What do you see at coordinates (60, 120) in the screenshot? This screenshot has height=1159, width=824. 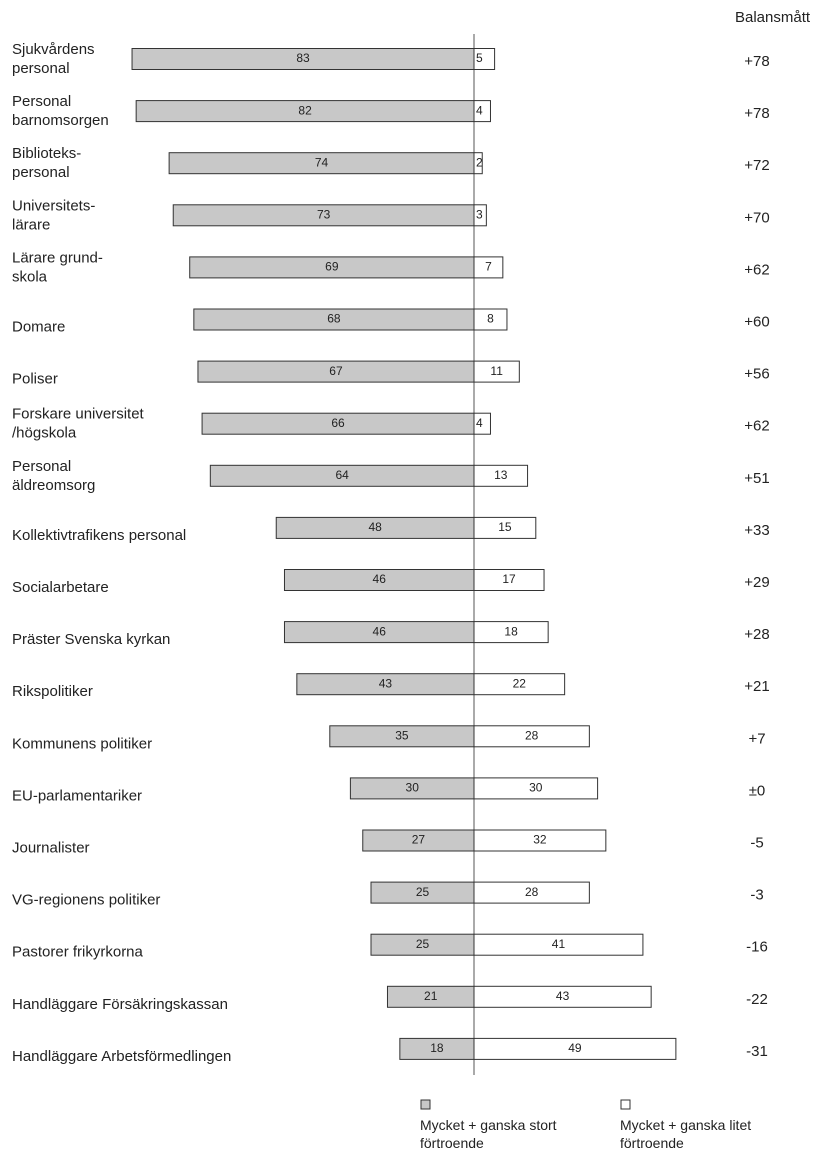 I see `category-label: barnomsorgen` at bounding box center [60, 120].